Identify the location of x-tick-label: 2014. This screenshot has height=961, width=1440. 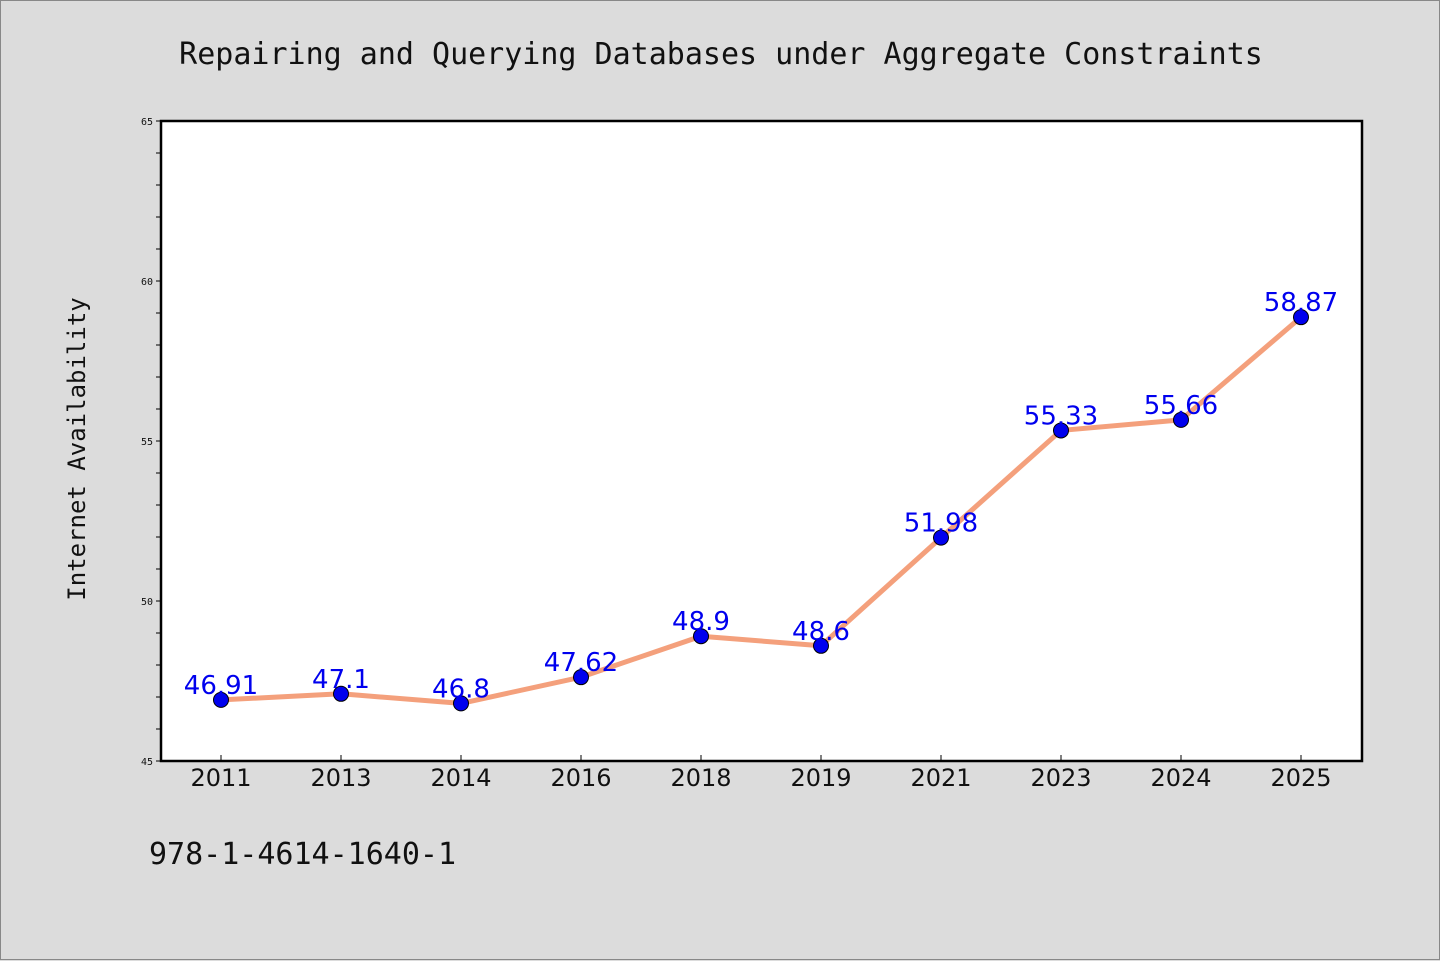
(460, 778).